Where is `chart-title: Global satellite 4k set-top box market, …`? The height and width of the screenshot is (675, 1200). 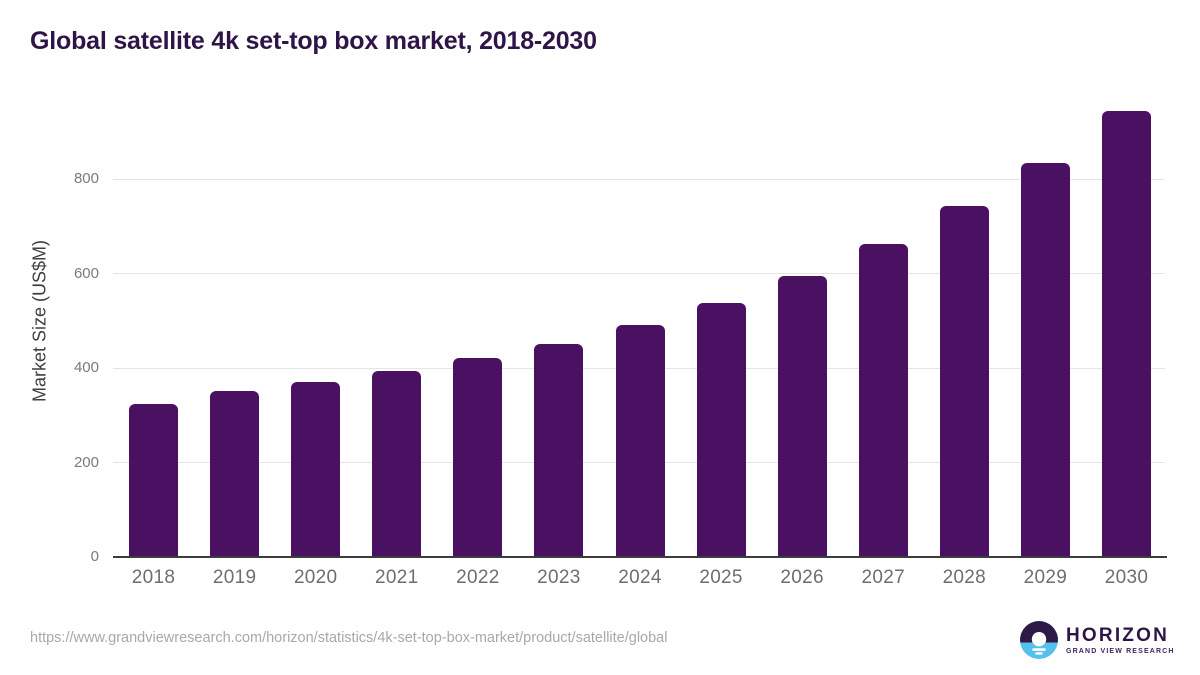 chart-title: Global satellite 4k set-top box market, … is located at coordinates (313, 41).